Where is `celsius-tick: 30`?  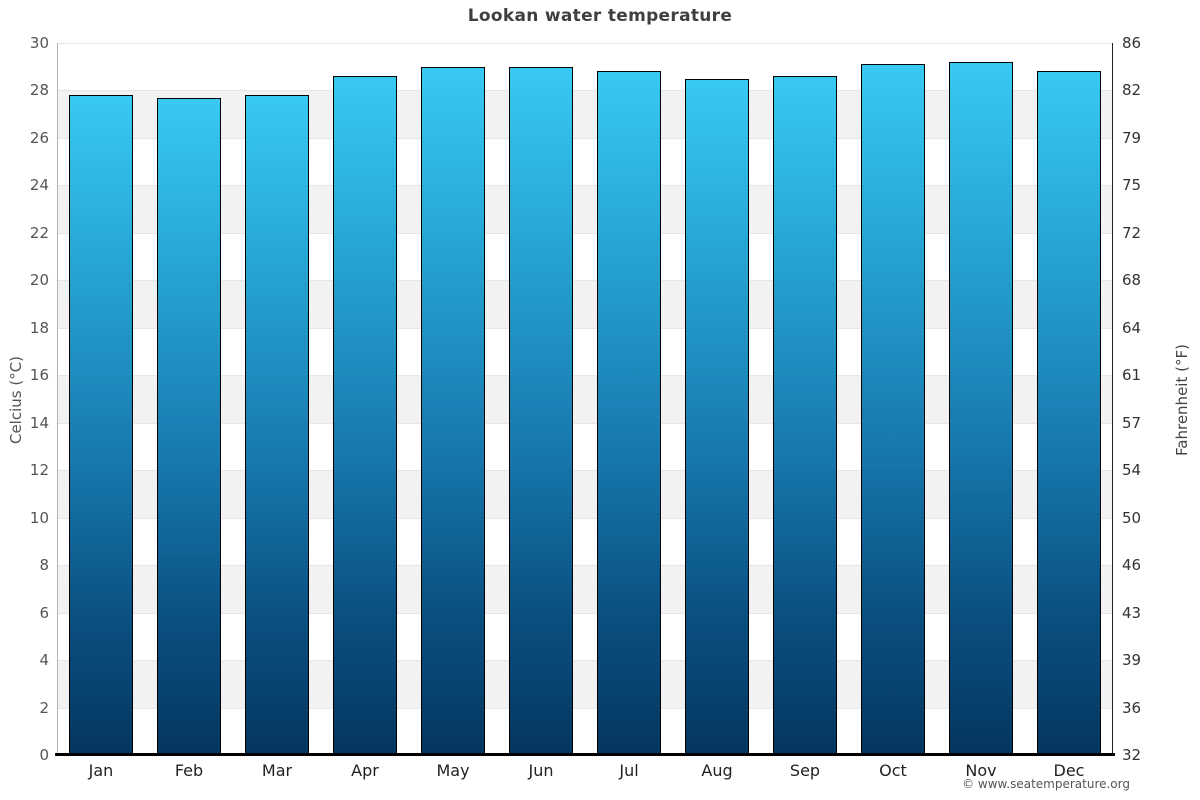
celsius-tick: 30 is located at coordinates (39, 43).